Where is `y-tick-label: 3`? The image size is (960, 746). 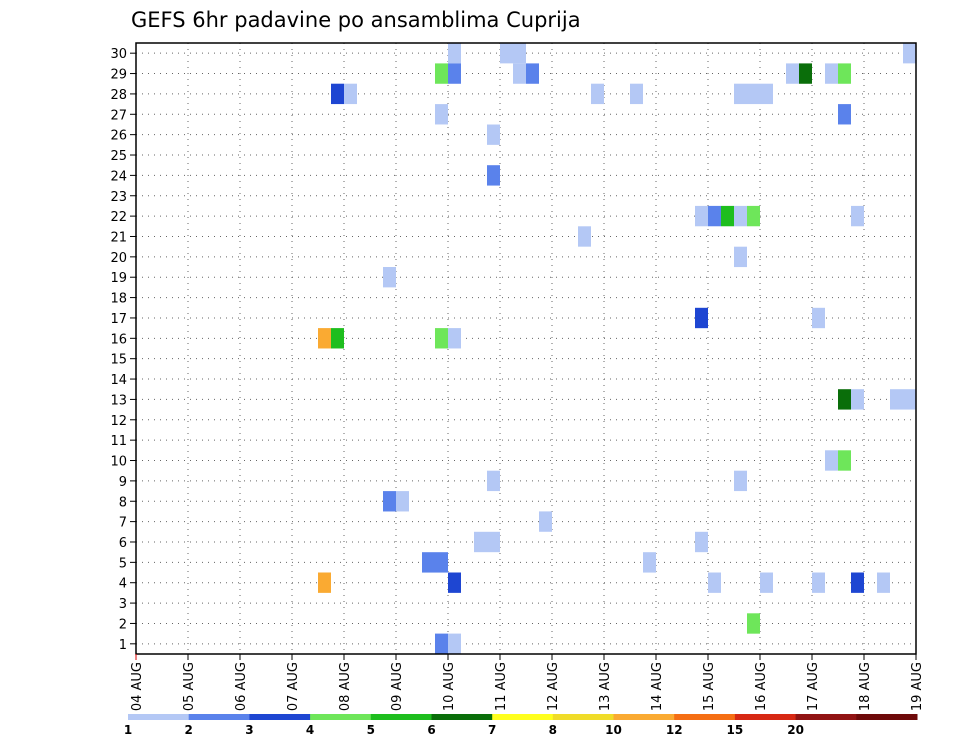
y-tick-label: 3 is located at coordinates (123, 604).